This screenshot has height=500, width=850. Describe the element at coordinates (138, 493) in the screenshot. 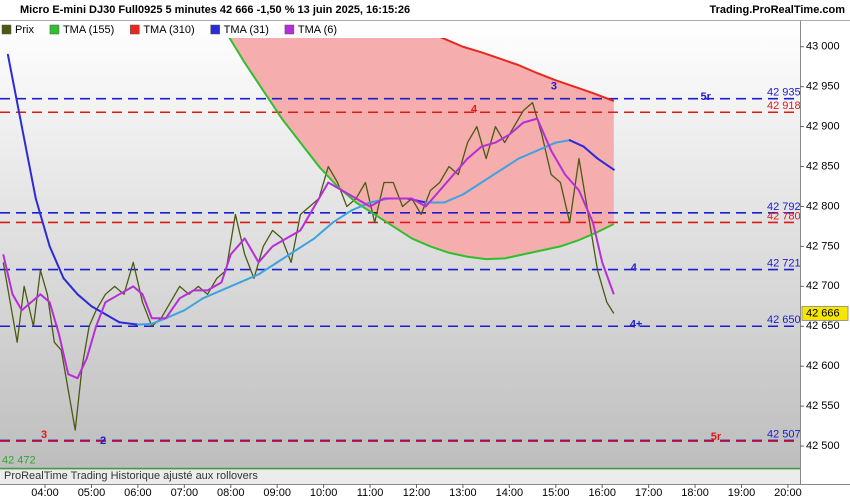

I see `x-tick-label: 06:00` at that location.